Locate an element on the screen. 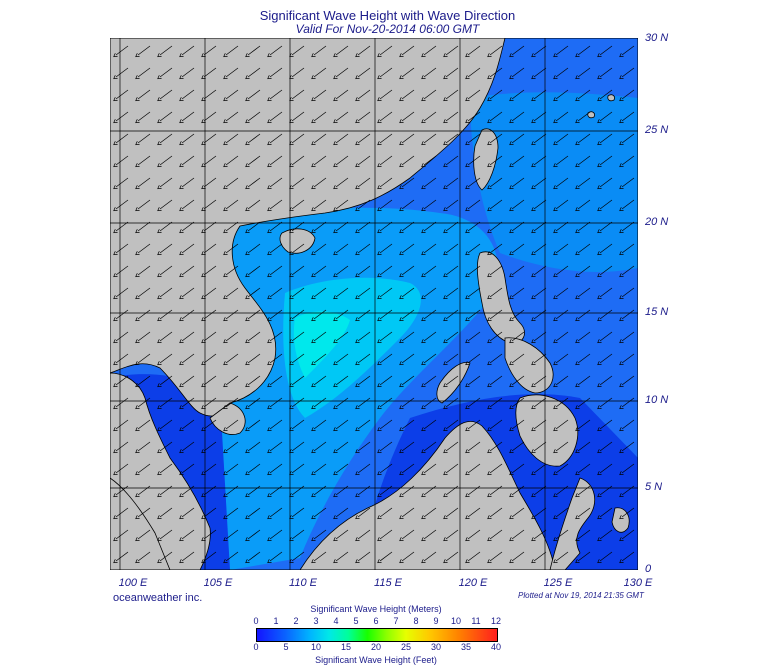 This screenshot has height=665, width=775. land-borneo is located at coordinates (427, 495).